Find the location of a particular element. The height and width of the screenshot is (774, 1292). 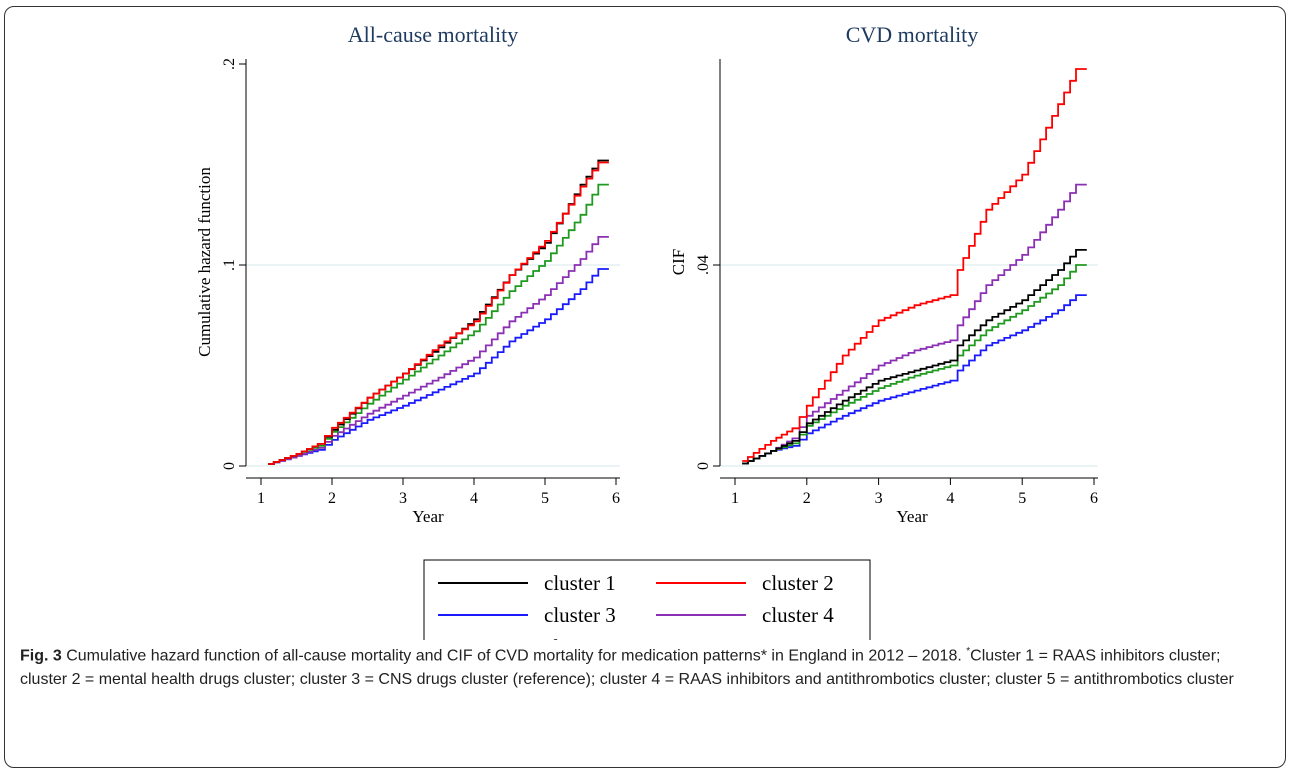

panel1-xlabel: Year is located at coordinates (428, 516).